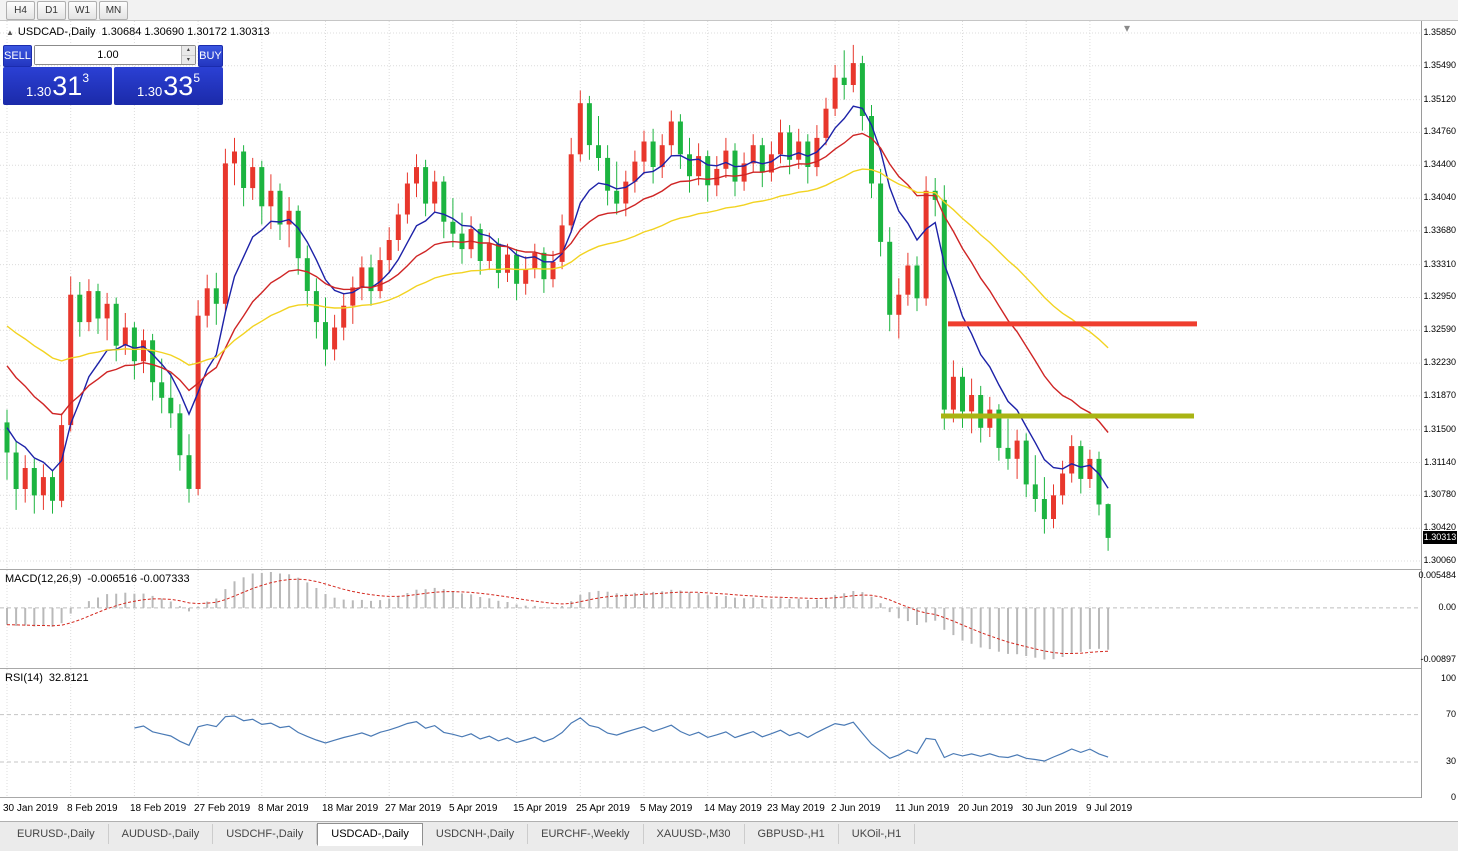 The image size is (1458, 851). What do you see at coordinates (188, 59) in the screenshot?
I see `volume-decrease-button: ▾` at bounding box center [188, 59].